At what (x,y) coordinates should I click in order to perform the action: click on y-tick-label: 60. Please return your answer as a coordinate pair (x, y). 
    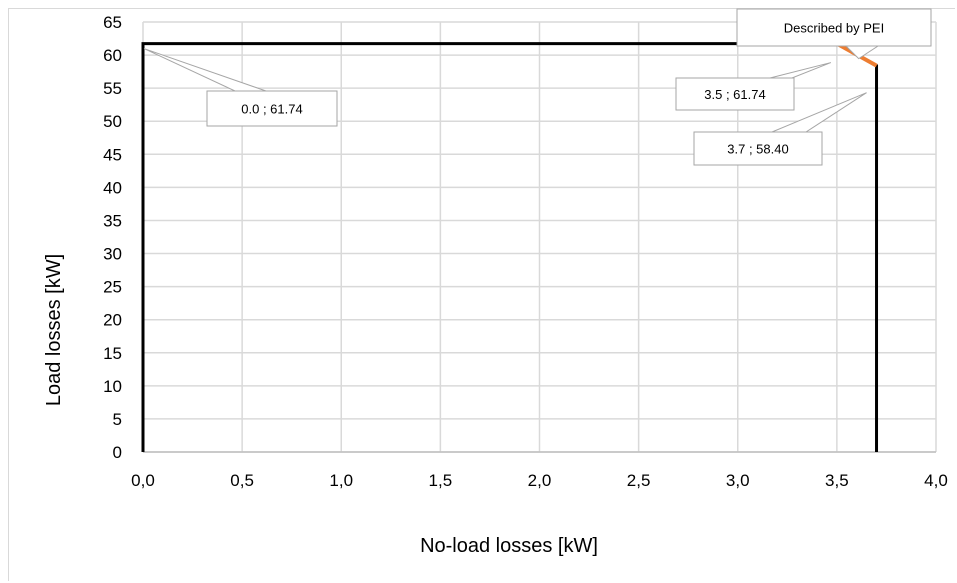
    Looking at the image, I should click on (112, 55).